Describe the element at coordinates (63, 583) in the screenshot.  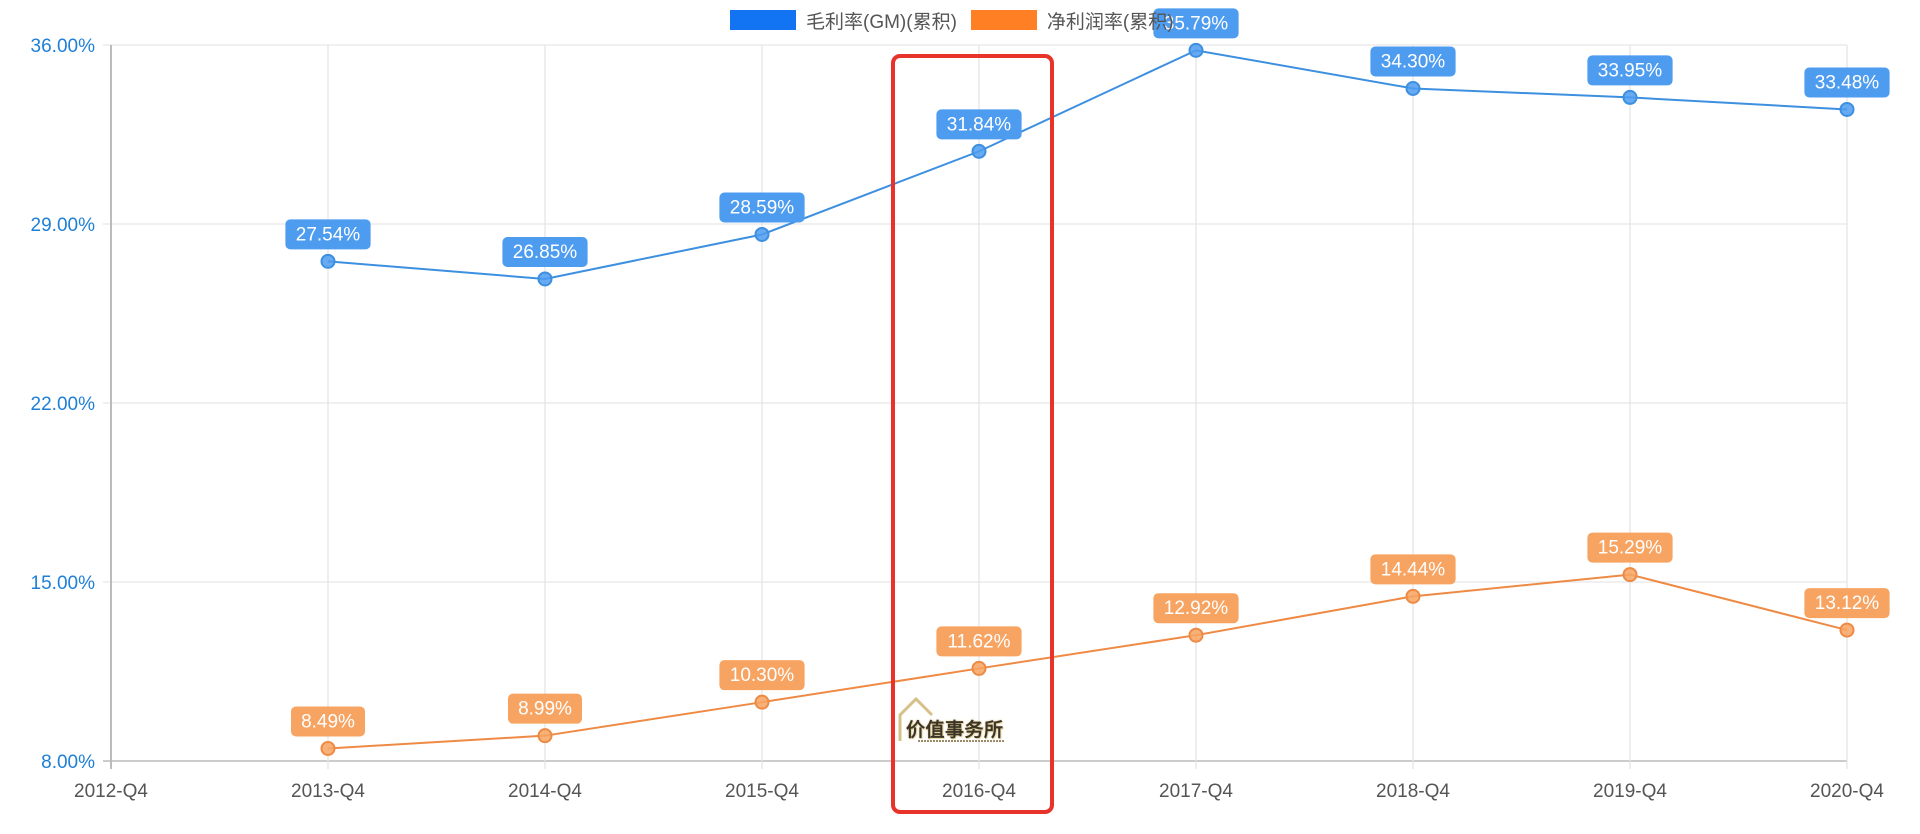
I see `y-tick-label: 15.00%` at that location.